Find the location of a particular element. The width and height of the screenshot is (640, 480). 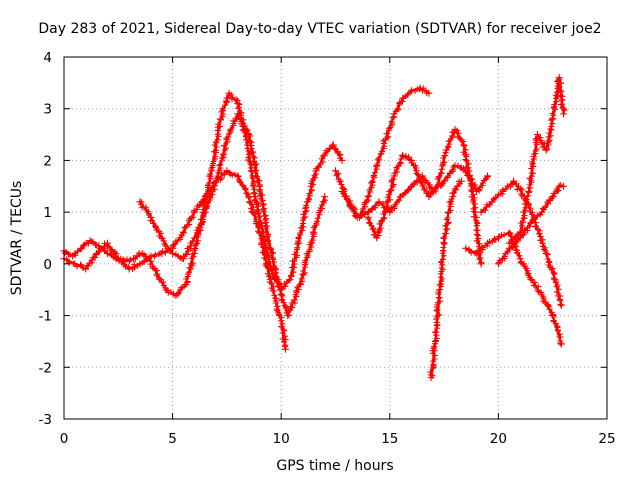

x-tick-label: 5 is located at coordinates (172, 439).